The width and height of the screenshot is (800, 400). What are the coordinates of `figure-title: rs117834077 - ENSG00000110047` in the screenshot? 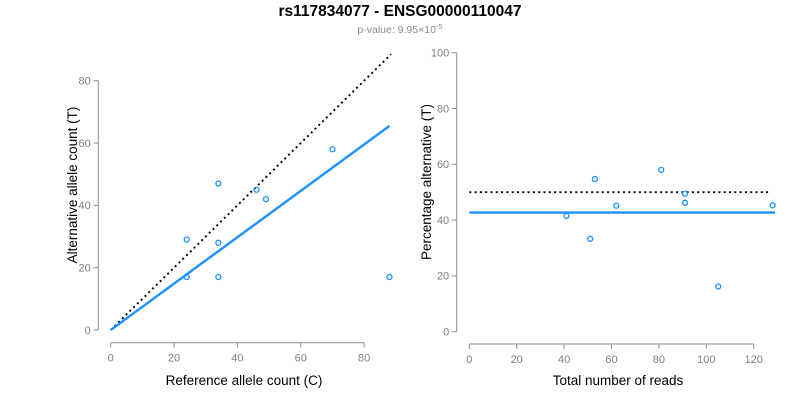 It's located at (399, 11).